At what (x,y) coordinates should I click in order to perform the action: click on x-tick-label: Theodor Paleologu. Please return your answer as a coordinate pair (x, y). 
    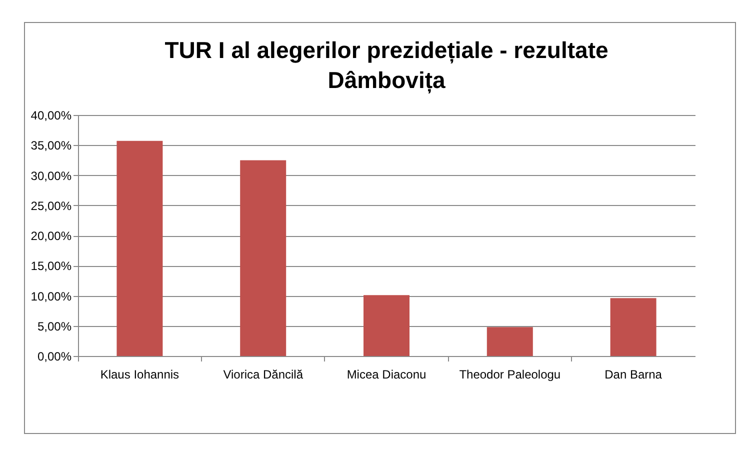
    Looking at the image, I should click on (510, 375).